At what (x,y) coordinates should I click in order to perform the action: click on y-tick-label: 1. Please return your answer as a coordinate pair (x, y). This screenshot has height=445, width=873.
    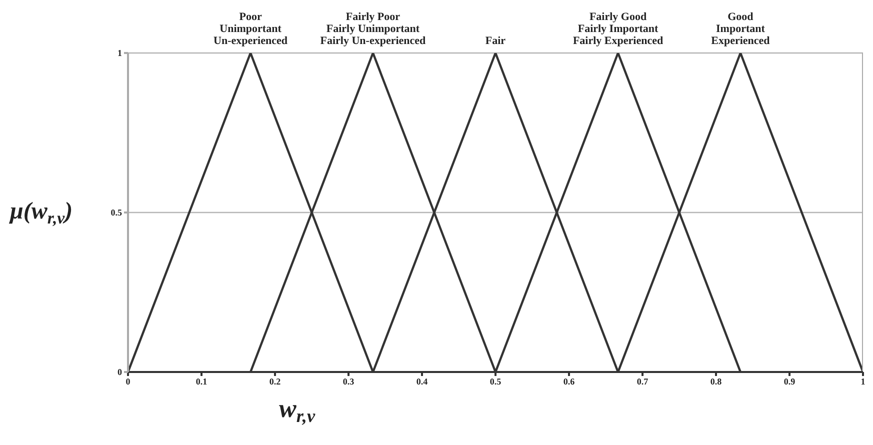
    Looking at the image, I should click on (120, 53).